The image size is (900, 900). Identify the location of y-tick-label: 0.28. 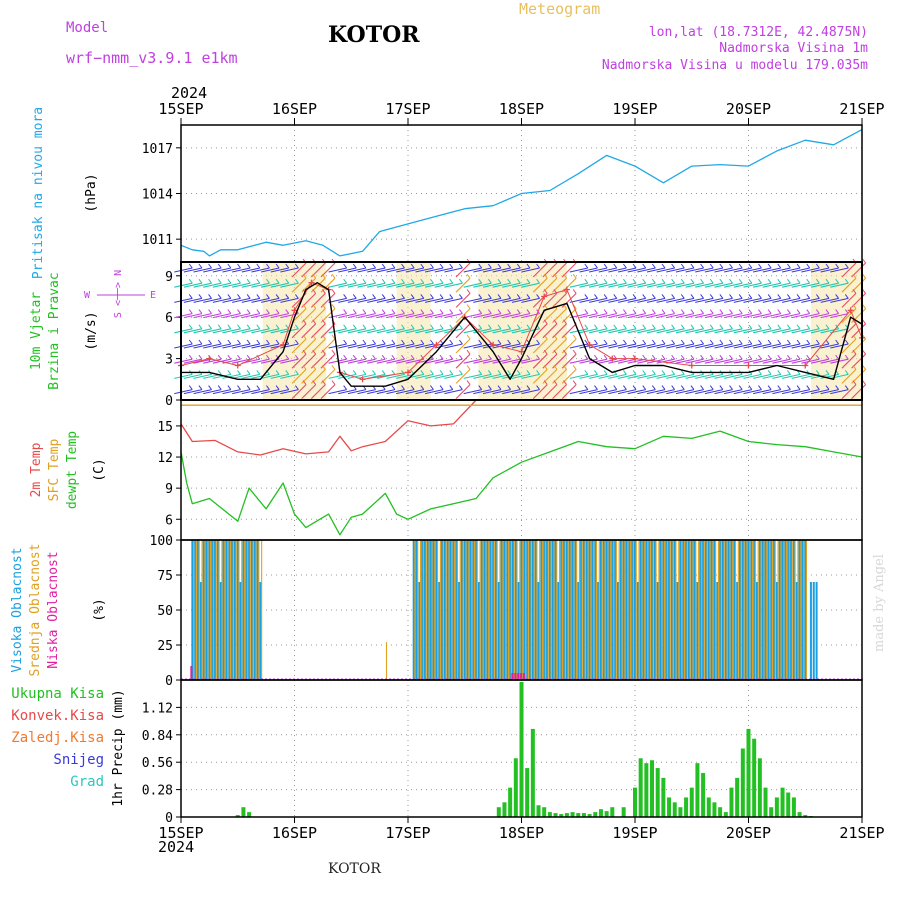
(157, 791).